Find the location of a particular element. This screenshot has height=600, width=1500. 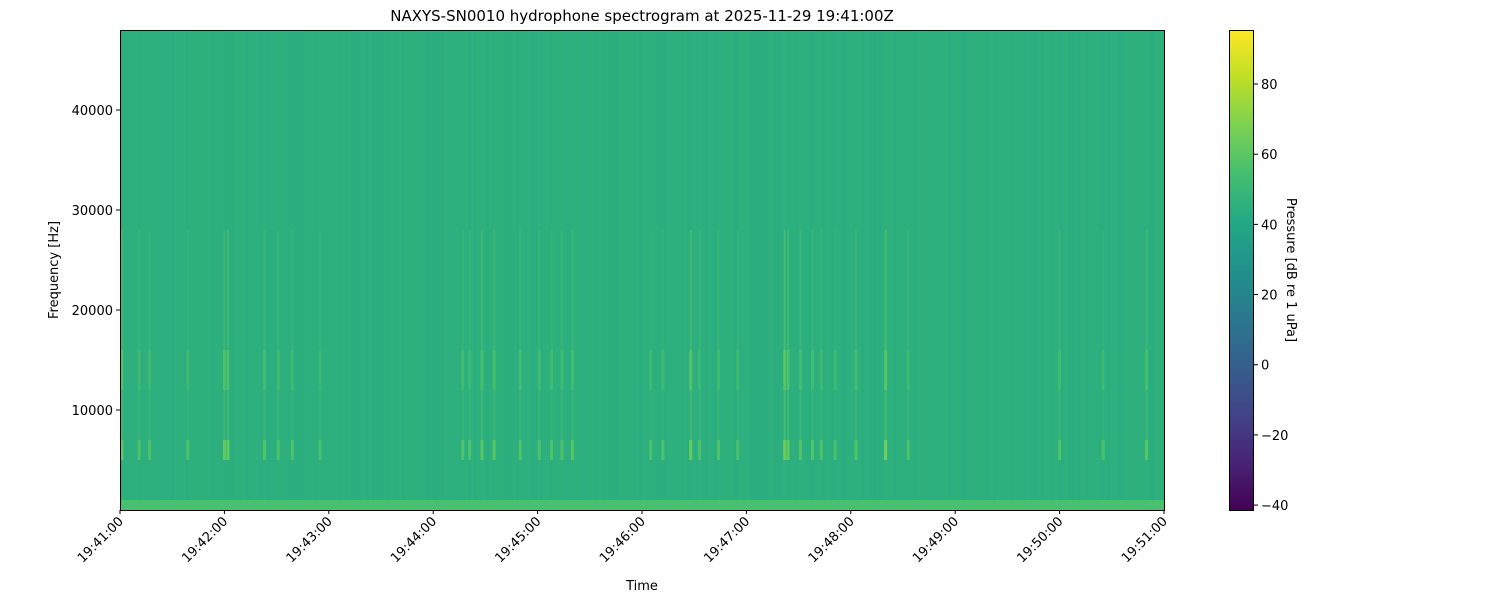

y-tick-label: 40000 is located at coordinates (92, 111).